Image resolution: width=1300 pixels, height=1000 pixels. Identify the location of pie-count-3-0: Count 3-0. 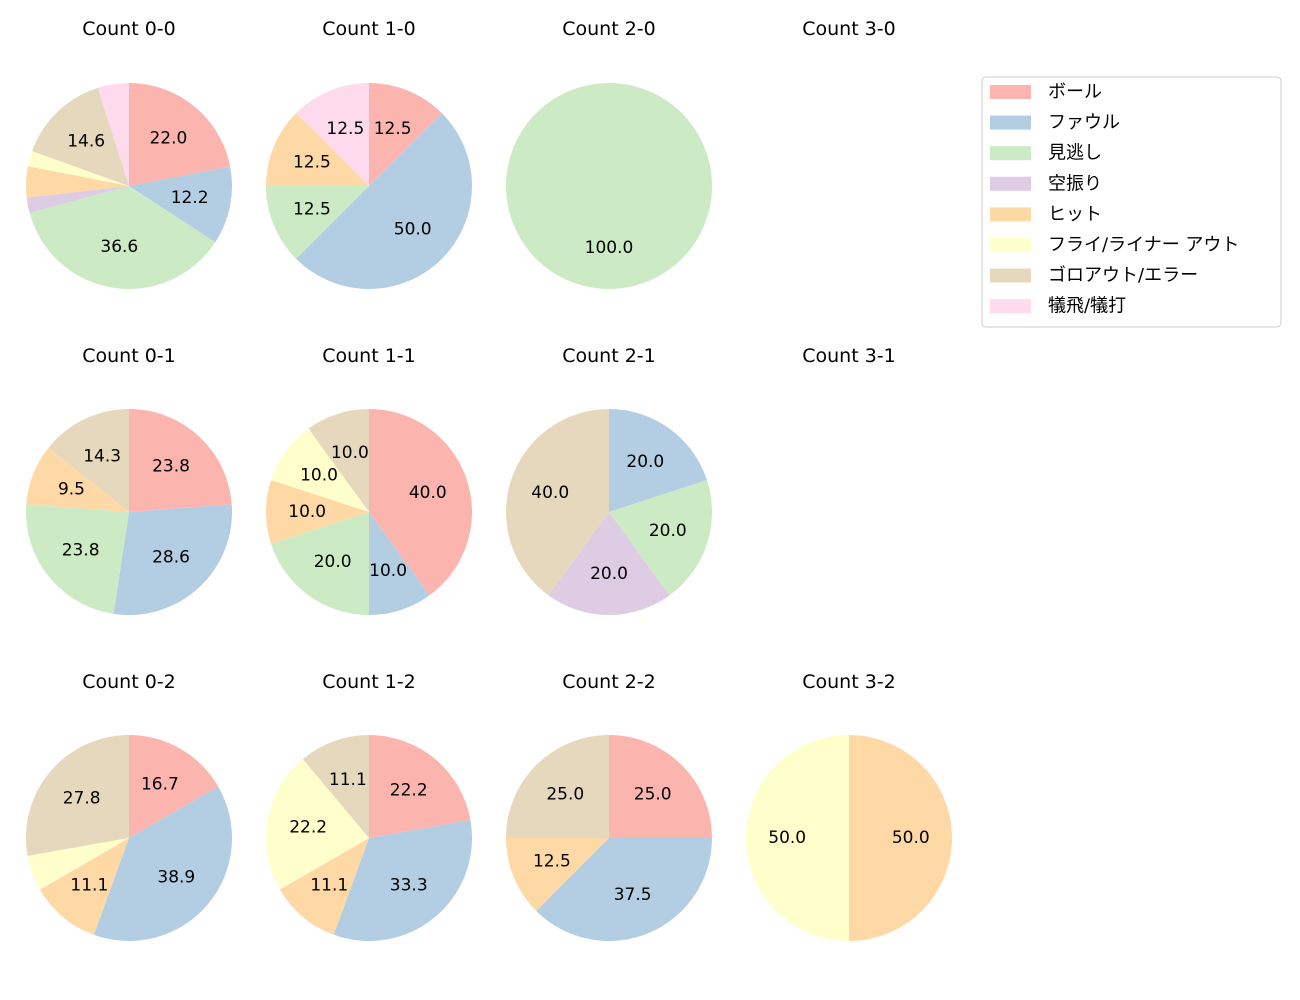
(849, 29).